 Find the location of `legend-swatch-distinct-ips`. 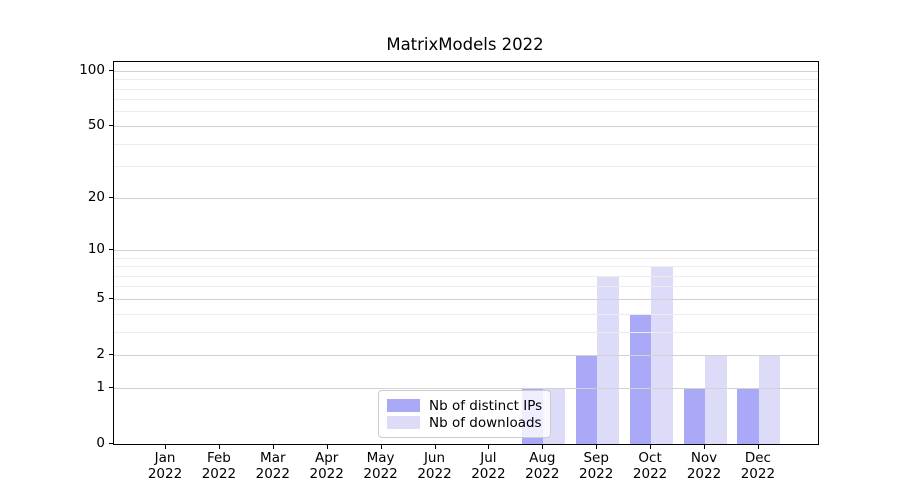

legend-swatch-distinct-ips is located at coordinates (403, 405).